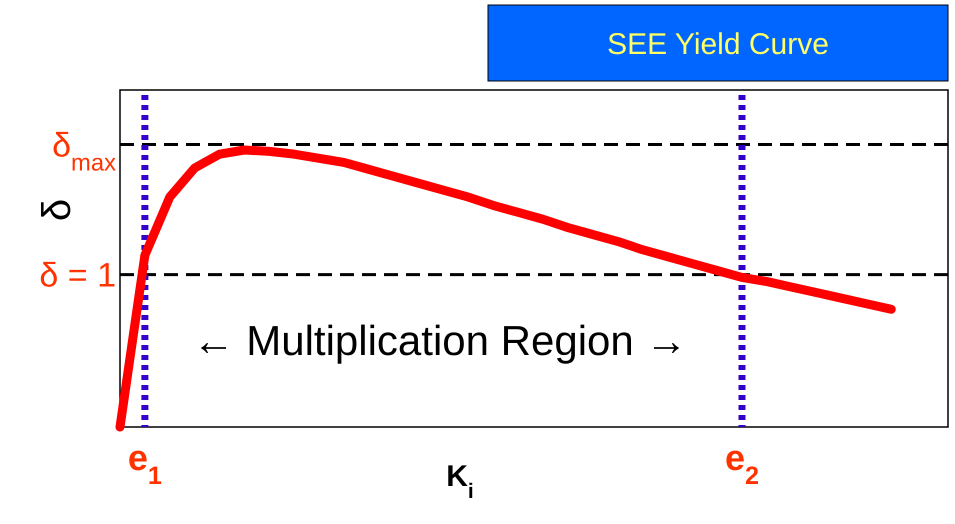  Describe the element at coordinates (460, 481) in the screenshot. I see `x-axis-title: K$_{i}$` at that location.